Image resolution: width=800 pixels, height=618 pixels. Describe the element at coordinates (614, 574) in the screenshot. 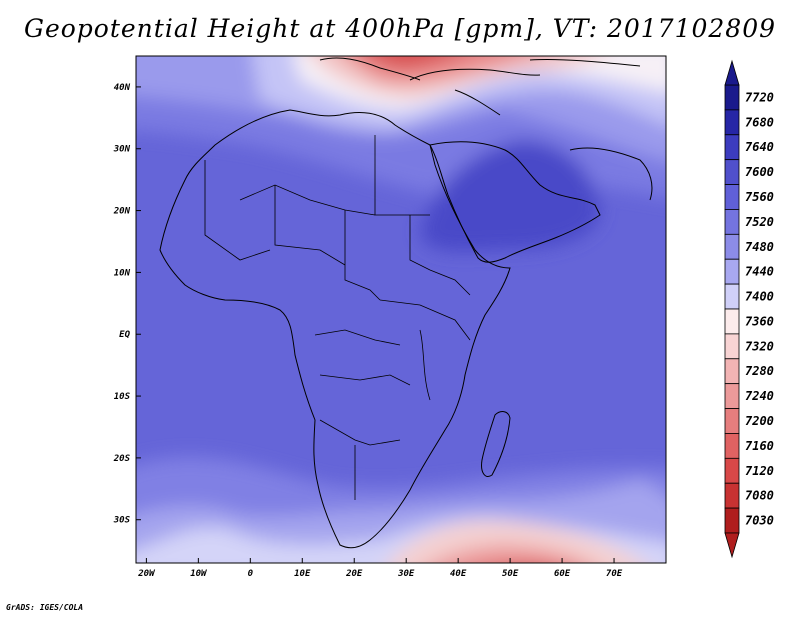

I see `lon-tick-label: 70E` at that location.